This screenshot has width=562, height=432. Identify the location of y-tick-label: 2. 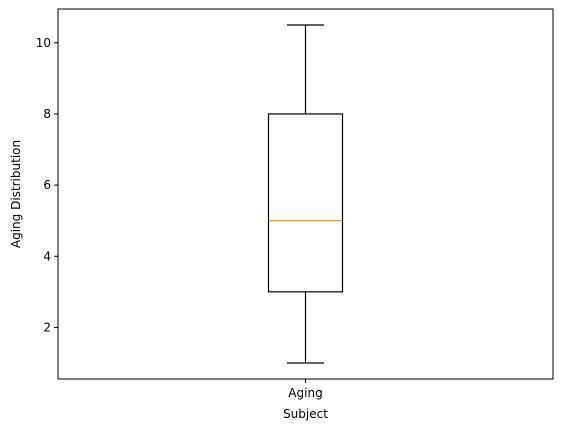
(47, 327).